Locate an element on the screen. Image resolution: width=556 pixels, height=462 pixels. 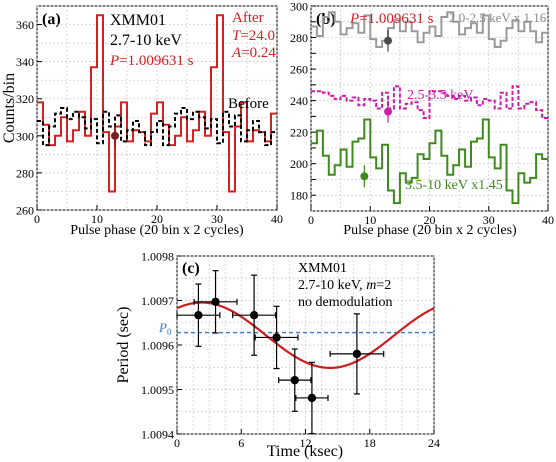
series-line-3.5-10kev is located at coordinates (429, 161).